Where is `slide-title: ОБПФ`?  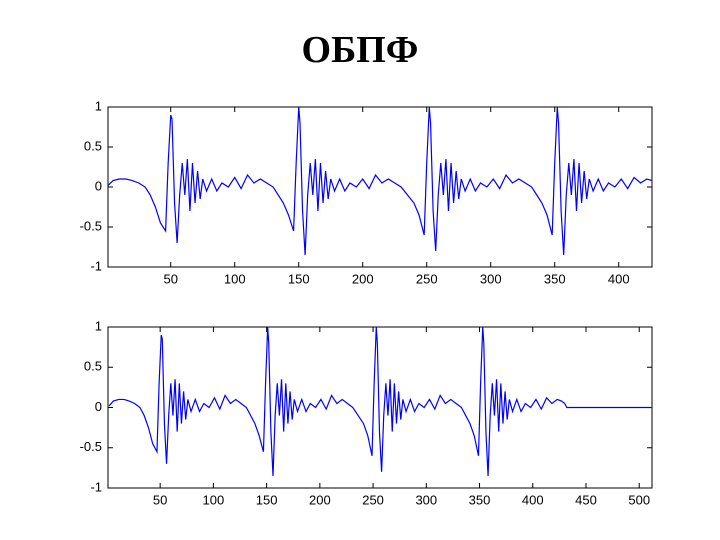
slide-title: ОБПФ is located at coordinates (360, 50).